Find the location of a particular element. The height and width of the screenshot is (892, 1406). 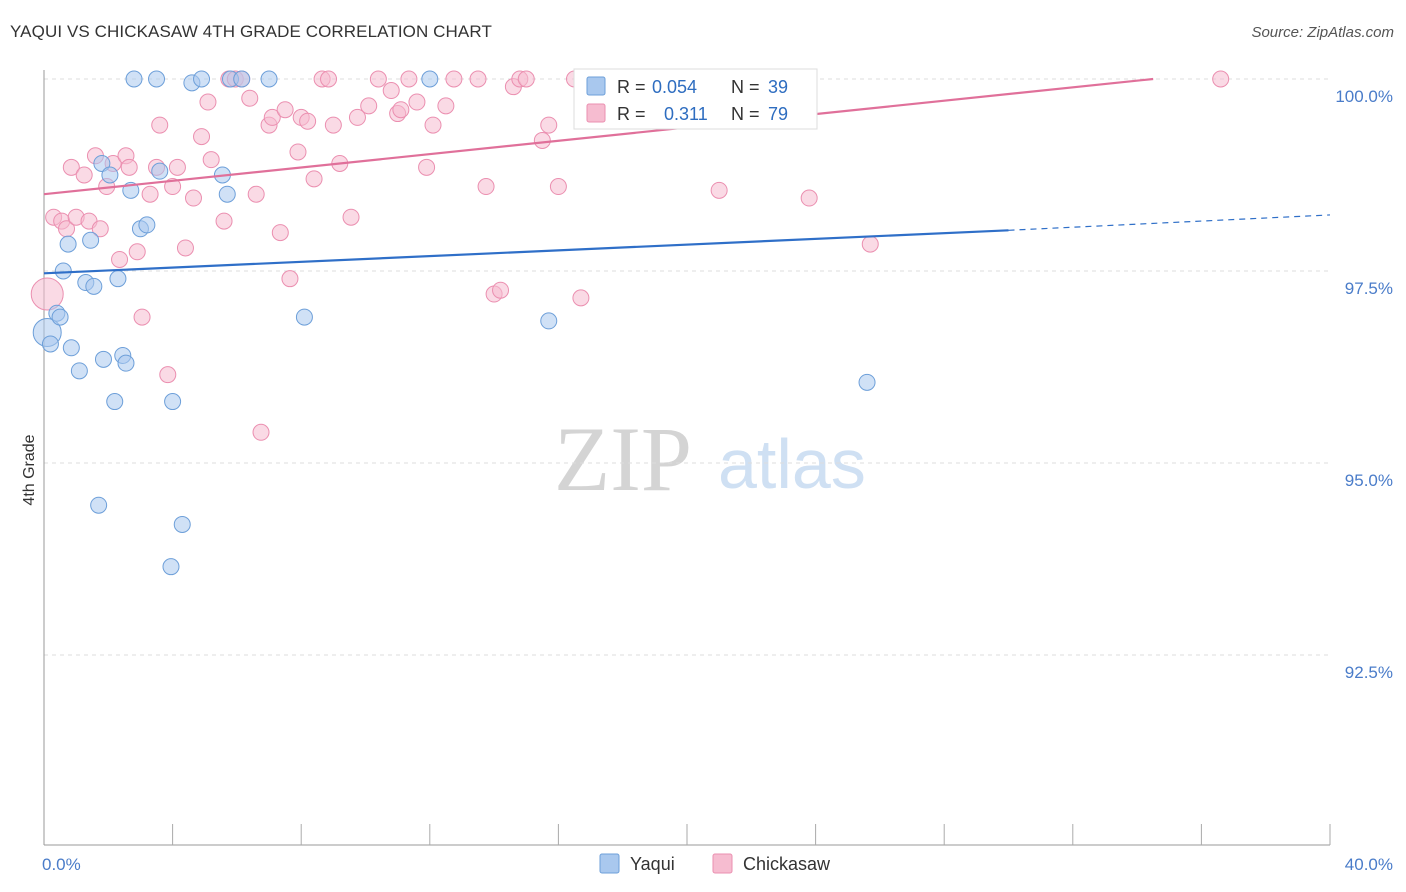

chickasaw-trendline is located at coordinates (598, 136).